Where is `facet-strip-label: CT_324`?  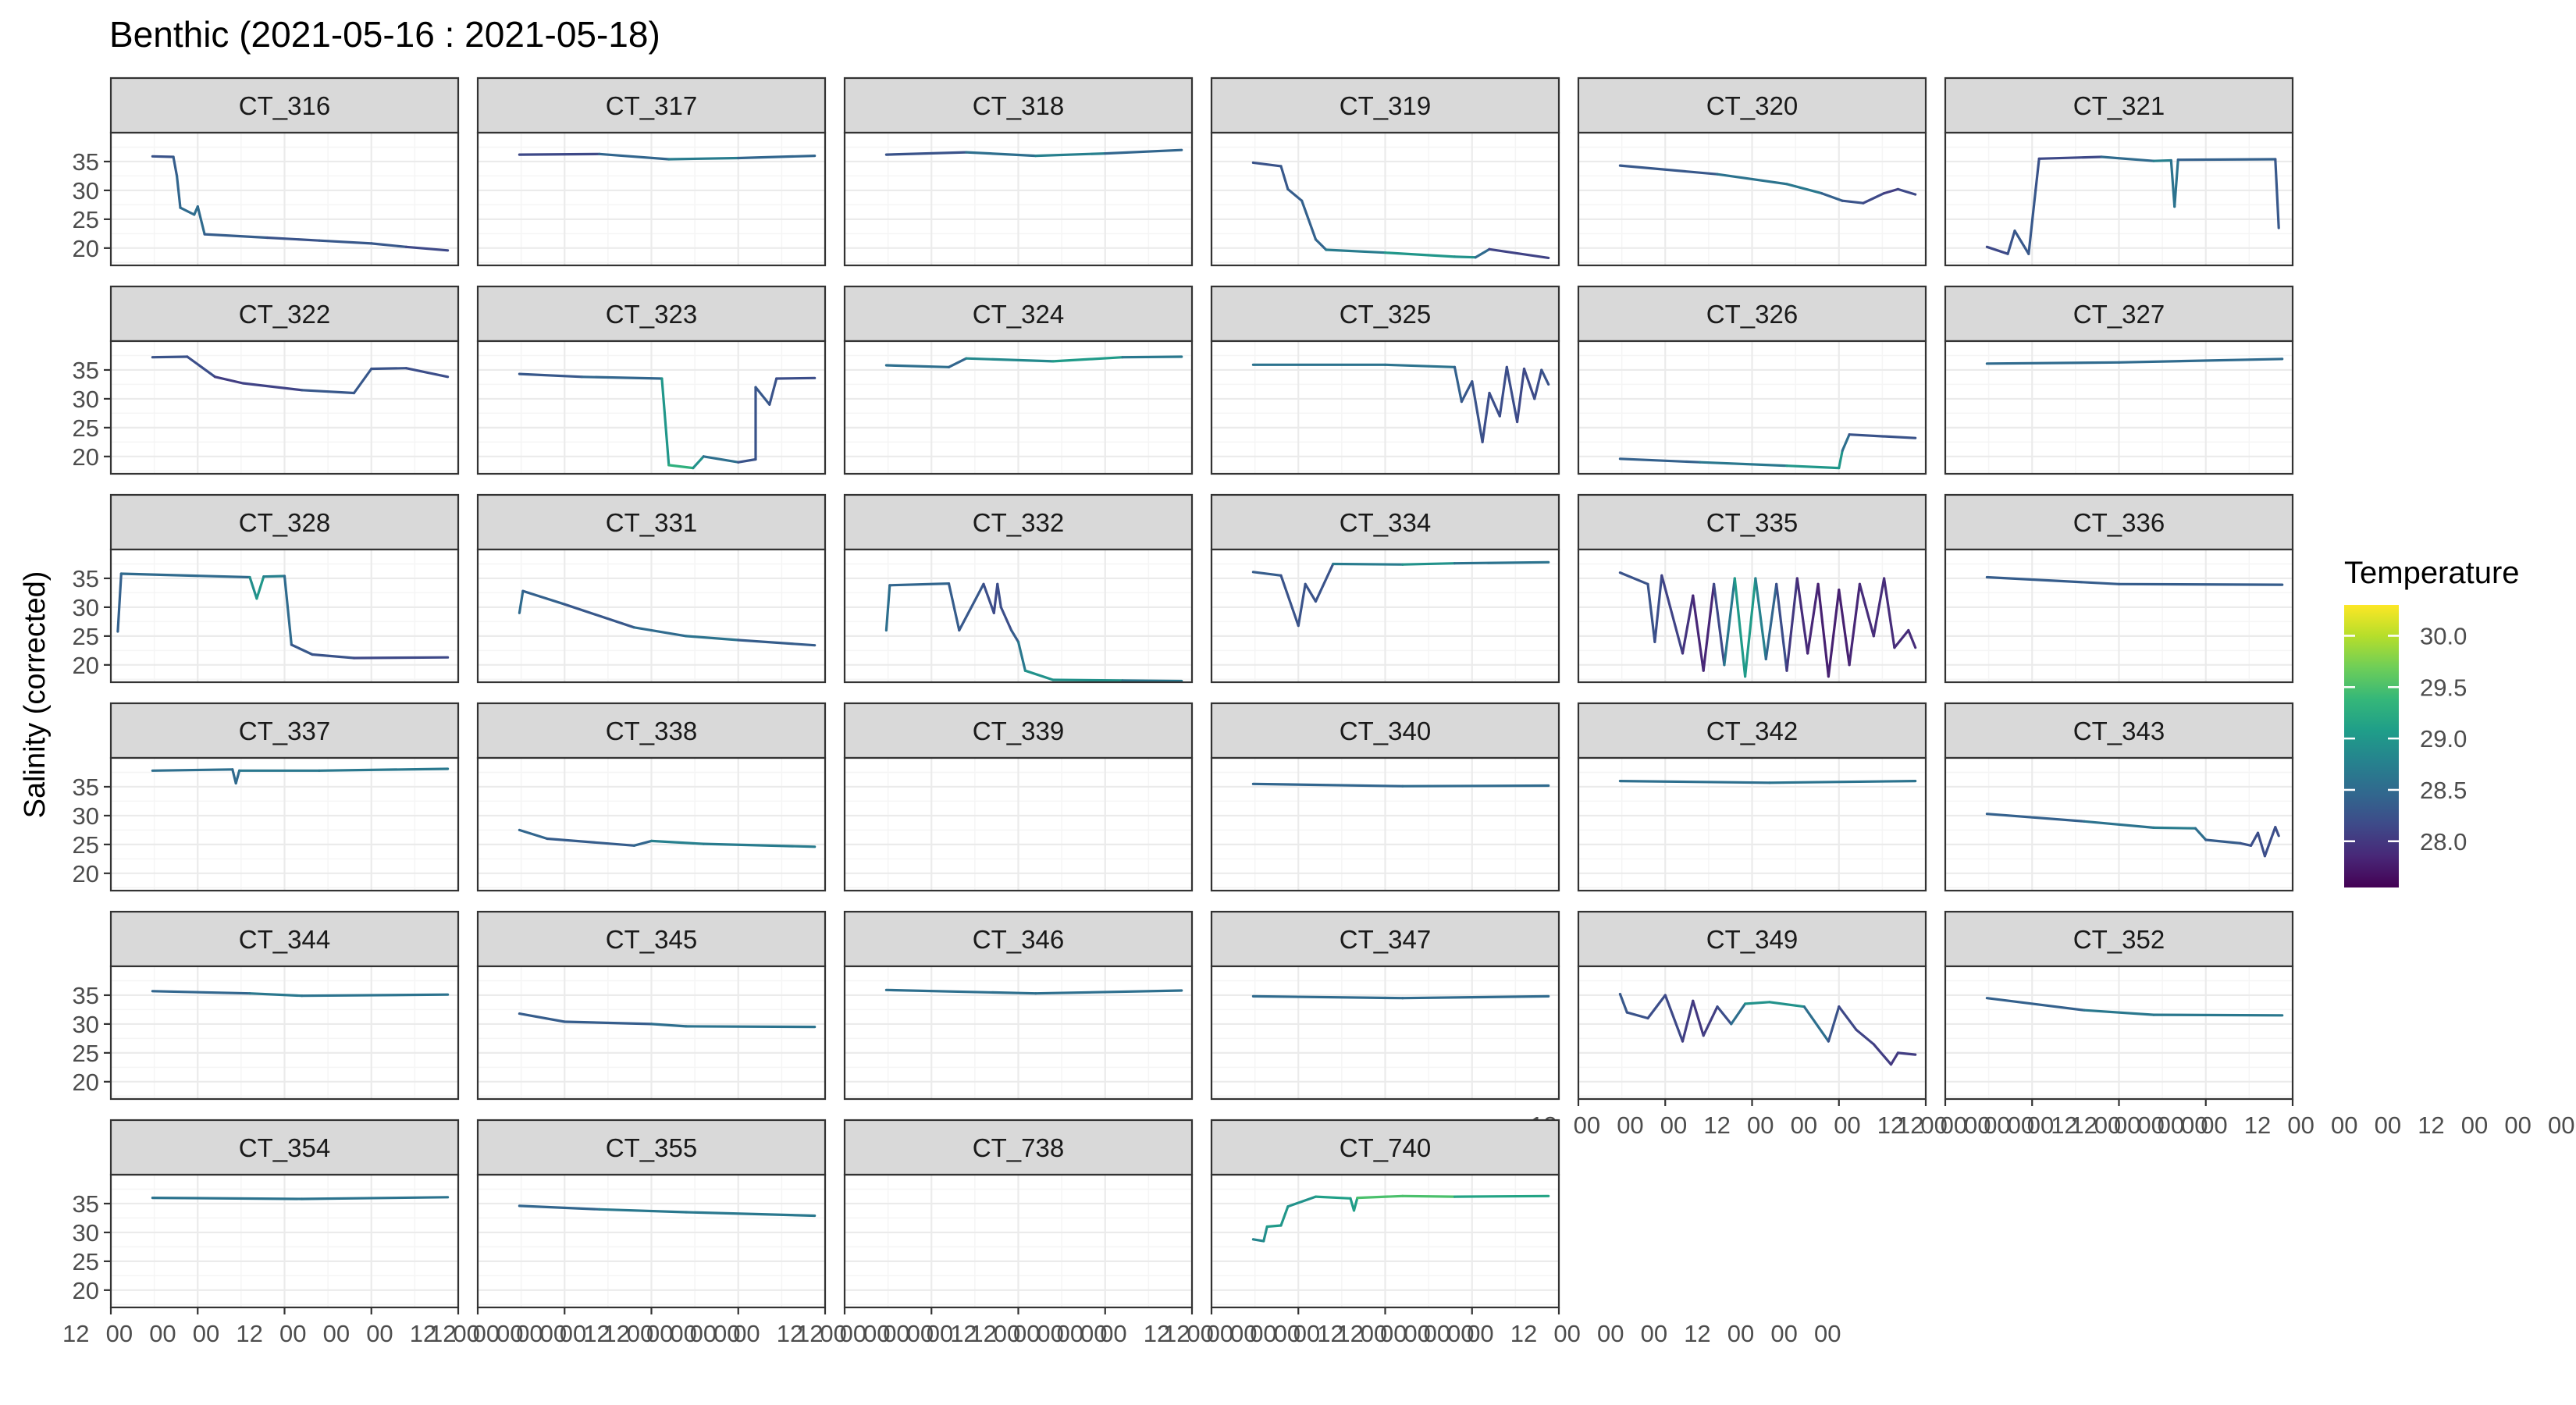 facet-strip-label: CT_324 is located at coordinates (1019, 314).